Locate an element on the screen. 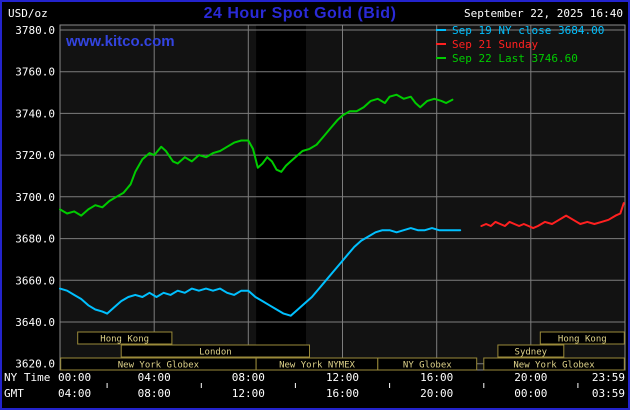 The width and height of the screenshot is (630, 410). x-tick-label-ny: 12:00 is located at coordinates (342, 377).